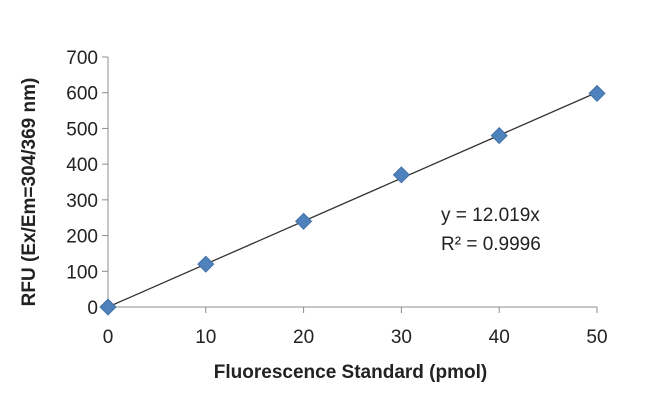 Image resolution: width=650 pixels, height=404 pixels. Describe the element at coordinates (82, 272) in the screenshot. I see `y-tick-label: 100` at that location.